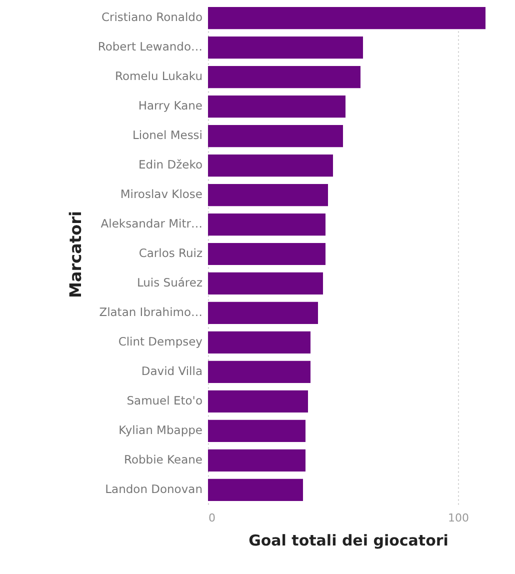 This screenshot has width=515, height=574. Describe the element at coordinates (348, 541) in the screenshot. I see `x-axis-title: Goal totali dei giocatori` at that location.